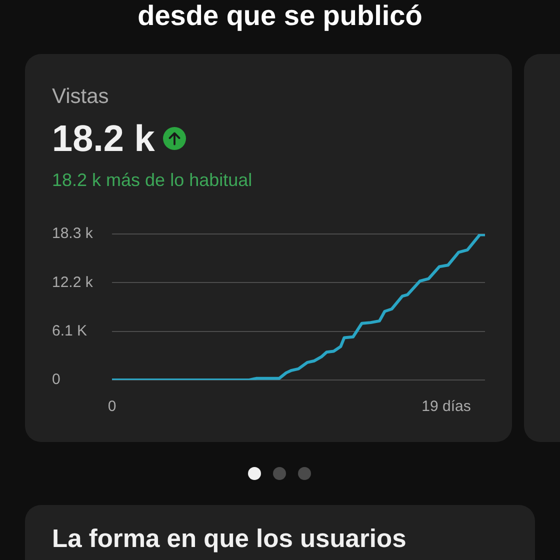 The image size is (560, 560). Describe the element at coordinates (229, 539) in the screenshot. I see `text: La forma en que los usuarios` at that location.